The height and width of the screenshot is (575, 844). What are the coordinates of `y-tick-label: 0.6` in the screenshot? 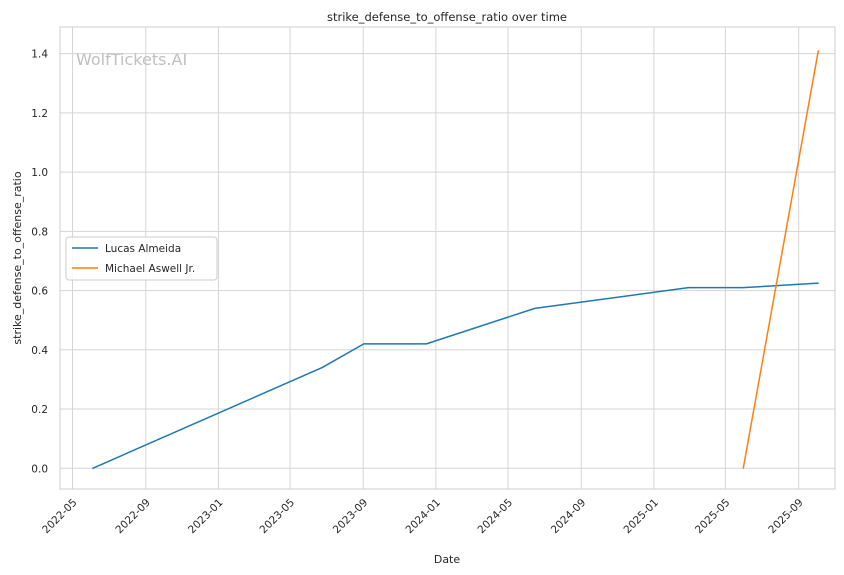 It's located at (39, 292).